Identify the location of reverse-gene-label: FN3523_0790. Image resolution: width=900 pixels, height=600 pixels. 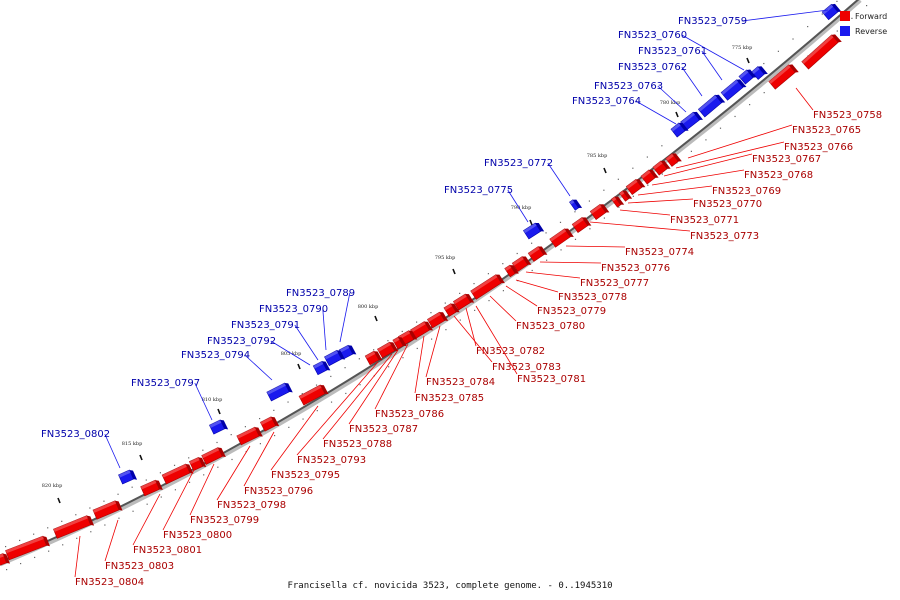
(293, 309).